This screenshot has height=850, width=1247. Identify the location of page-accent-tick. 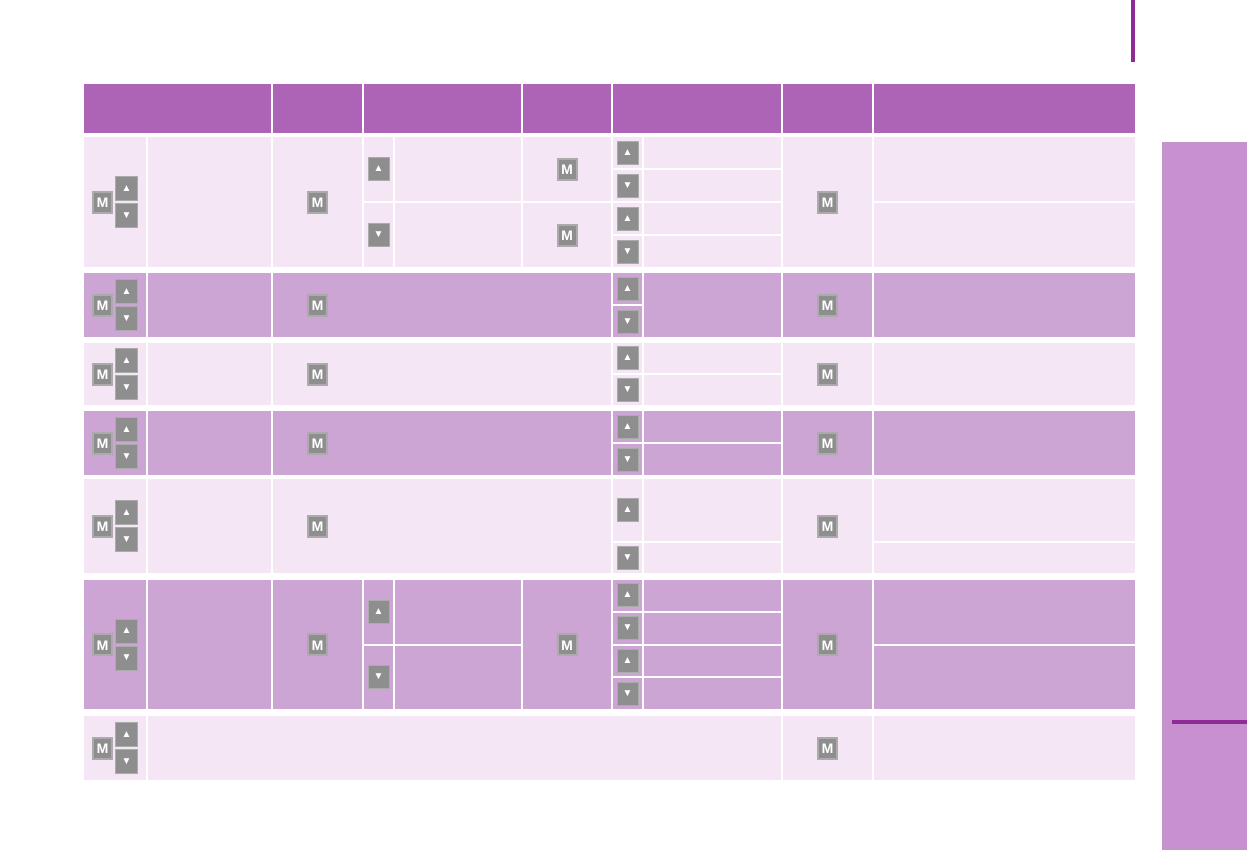
(1133, 31).